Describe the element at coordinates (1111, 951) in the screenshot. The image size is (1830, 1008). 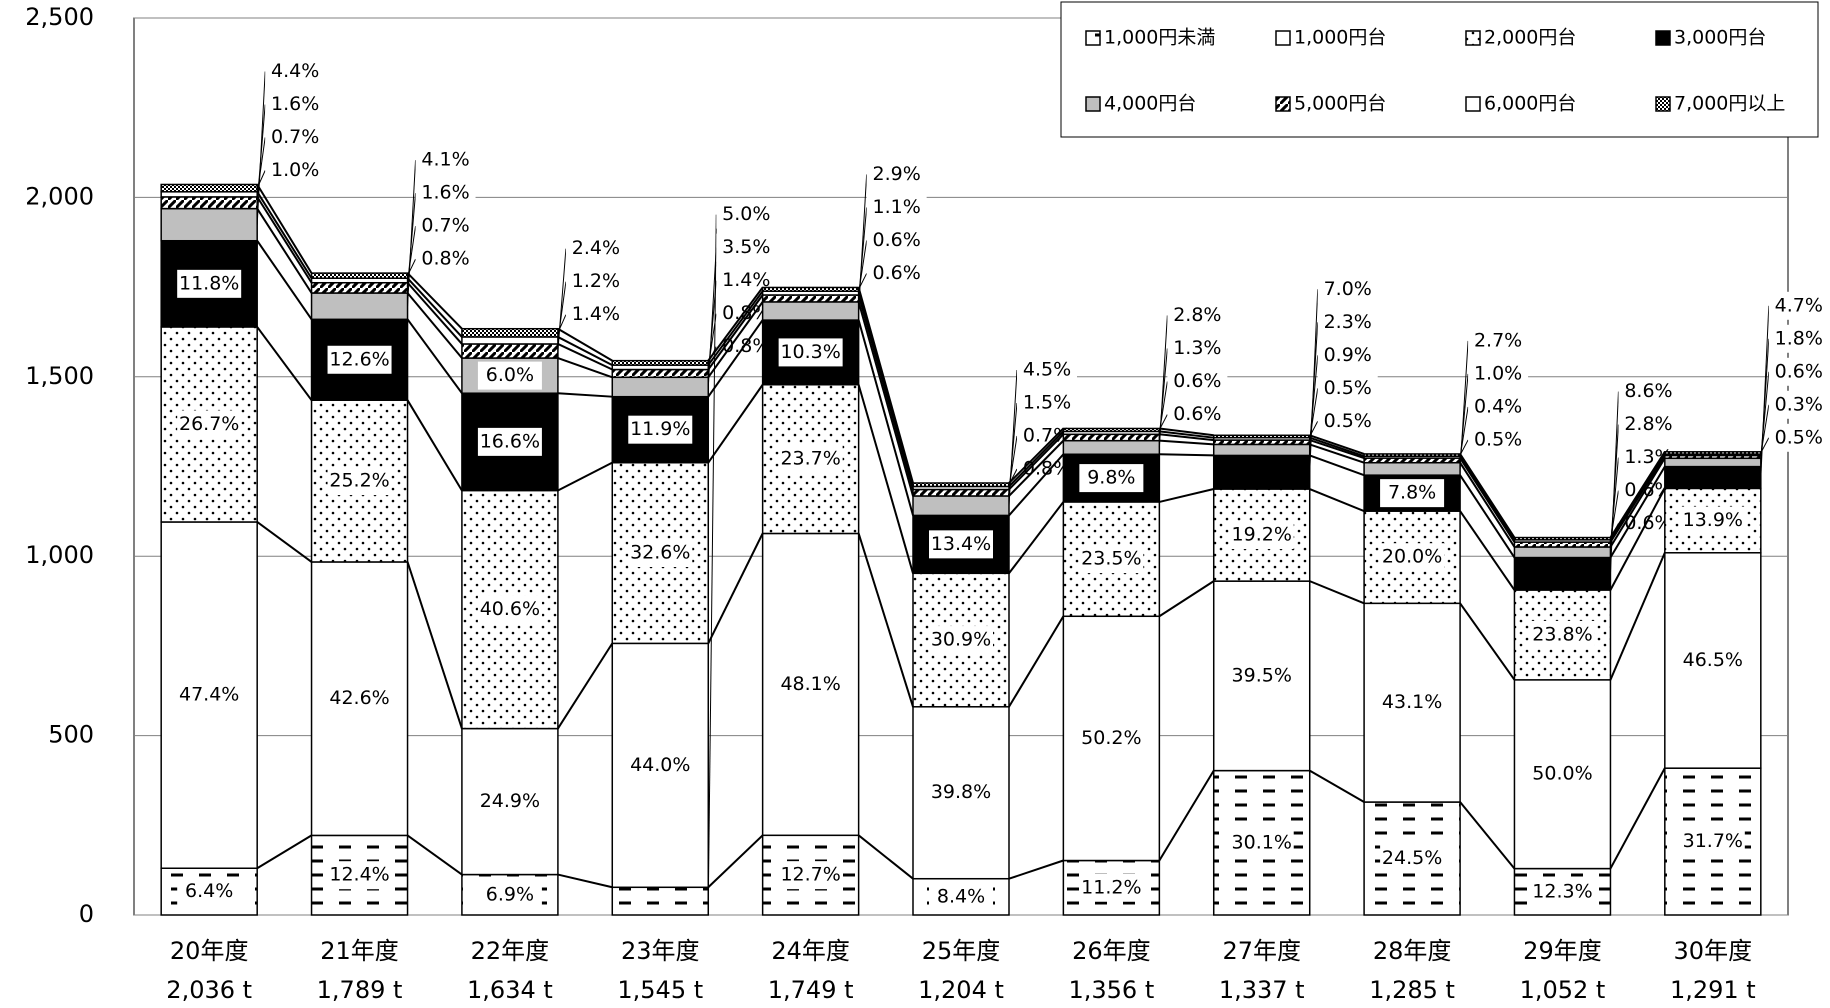
I see `x-tick-label: 26年度` at that location.